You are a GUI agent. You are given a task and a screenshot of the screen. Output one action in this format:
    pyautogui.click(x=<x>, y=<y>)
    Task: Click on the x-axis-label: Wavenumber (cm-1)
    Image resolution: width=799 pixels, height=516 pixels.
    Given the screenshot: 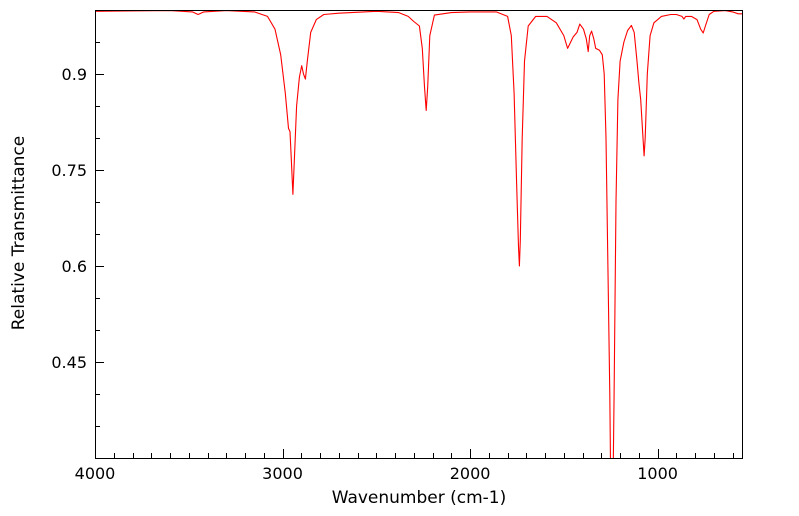 What is the action you would take?
    pyautogui.click(x=419, y=498)
    